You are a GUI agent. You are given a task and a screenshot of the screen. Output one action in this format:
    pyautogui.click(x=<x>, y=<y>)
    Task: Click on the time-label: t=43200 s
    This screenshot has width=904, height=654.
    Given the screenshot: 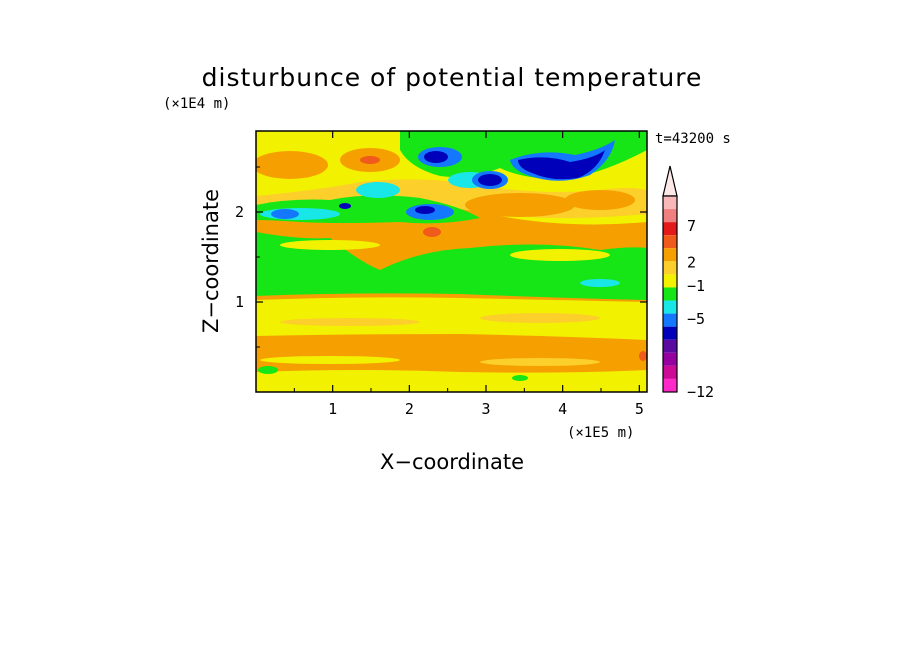 What is the action you would take?
    pyautogui.click(x=693, y=139)
    